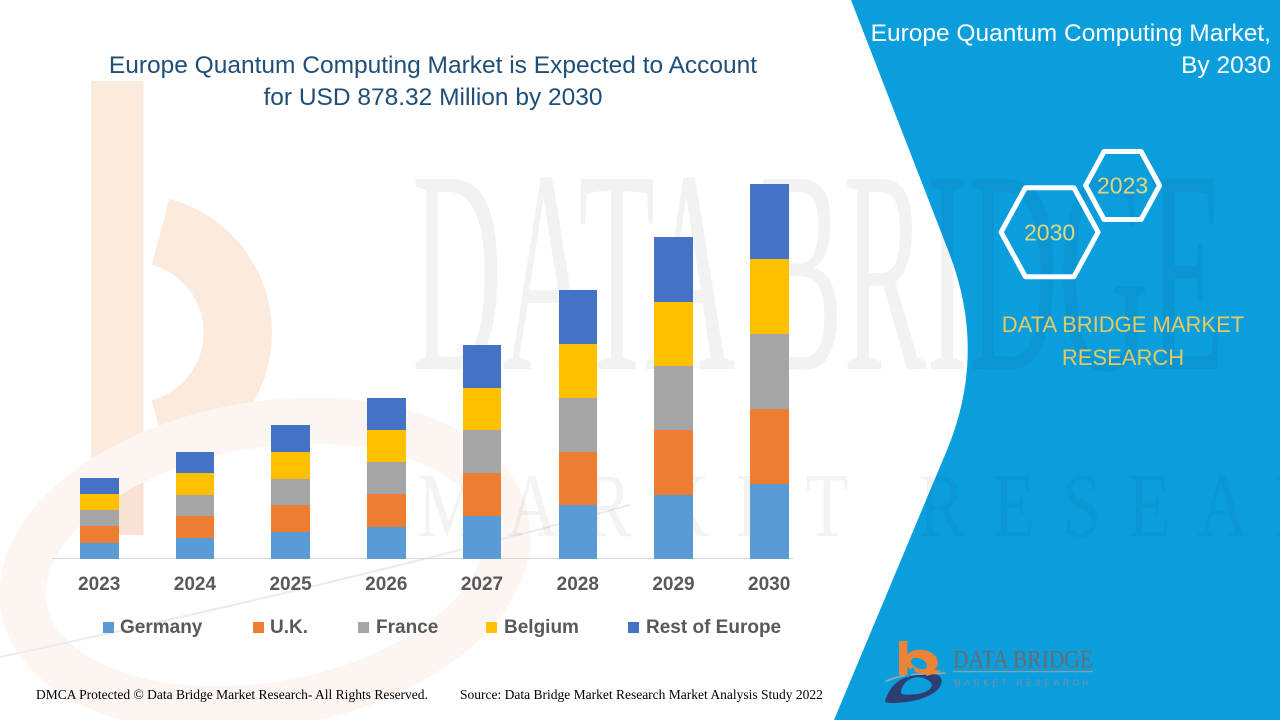 The height and width of the screenshot is (720, 1280). Describe the element at coordinates (1023, 660) in the screenshot. I see `svg-text: DATA BRIDGE` at that location.